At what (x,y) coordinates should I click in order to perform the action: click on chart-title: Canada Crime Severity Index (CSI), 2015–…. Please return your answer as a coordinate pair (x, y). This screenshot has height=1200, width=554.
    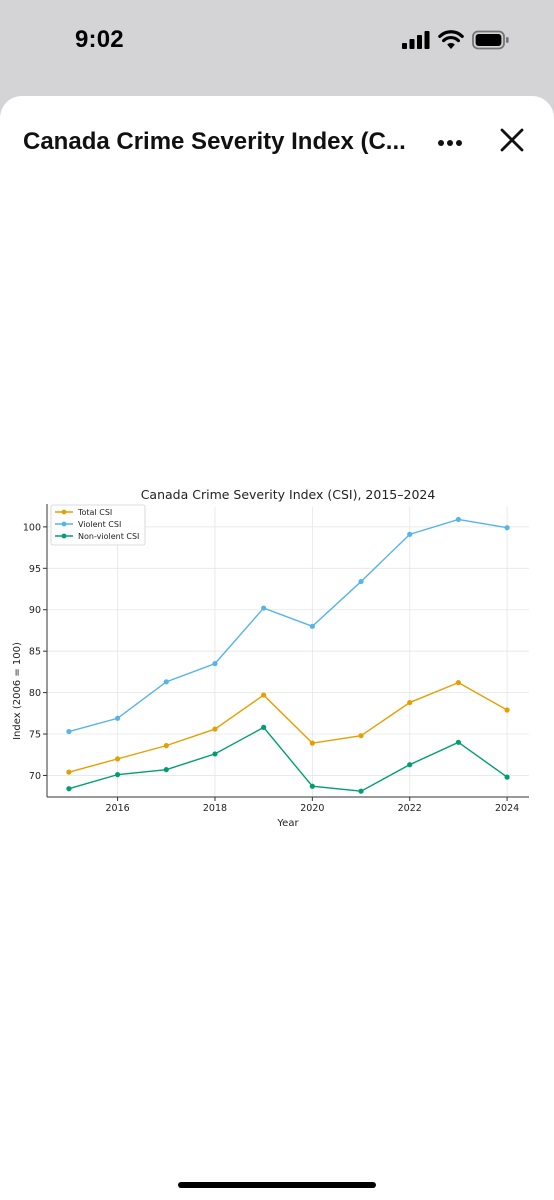
    Looking at the image, I should click on (288, 494).